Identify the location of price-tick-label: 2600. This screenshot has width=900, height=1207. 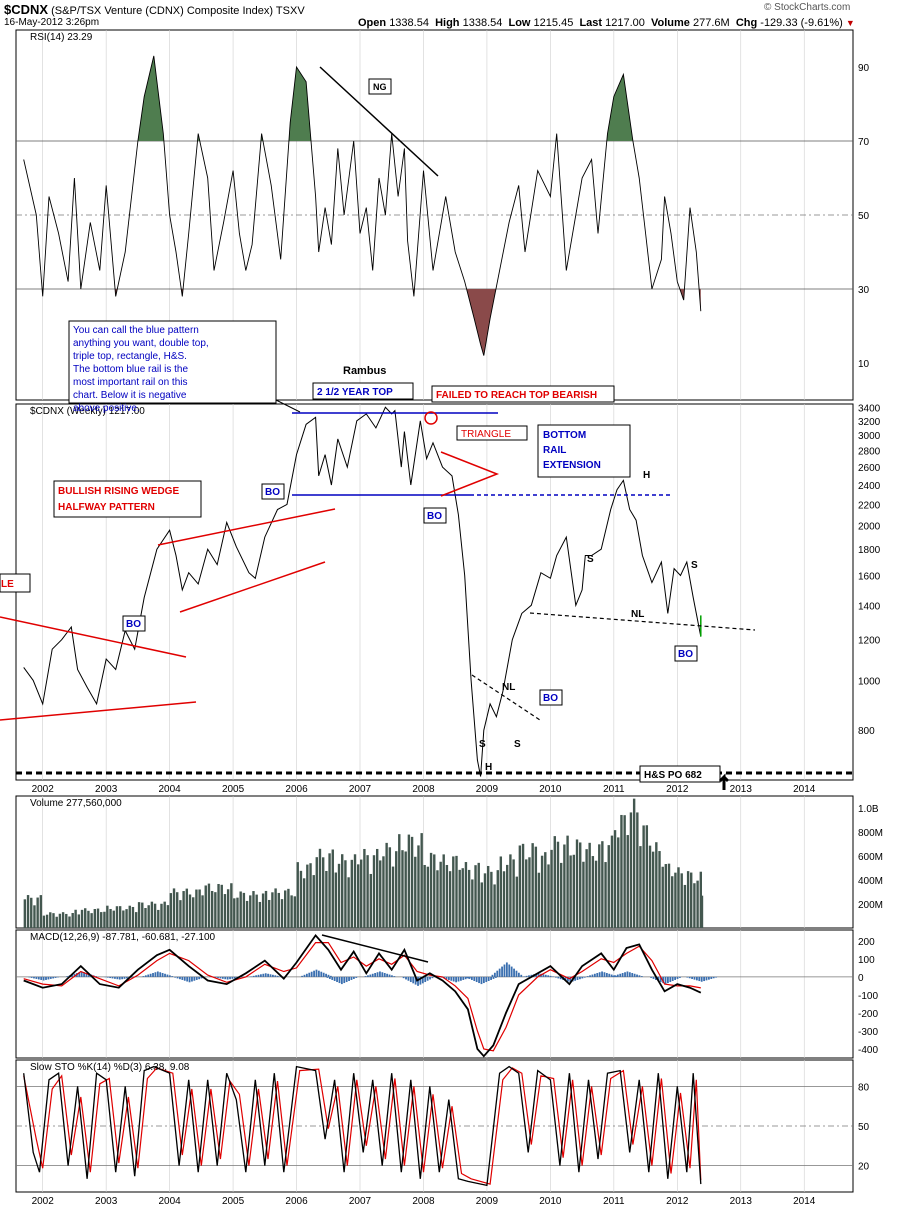
(869, 468).